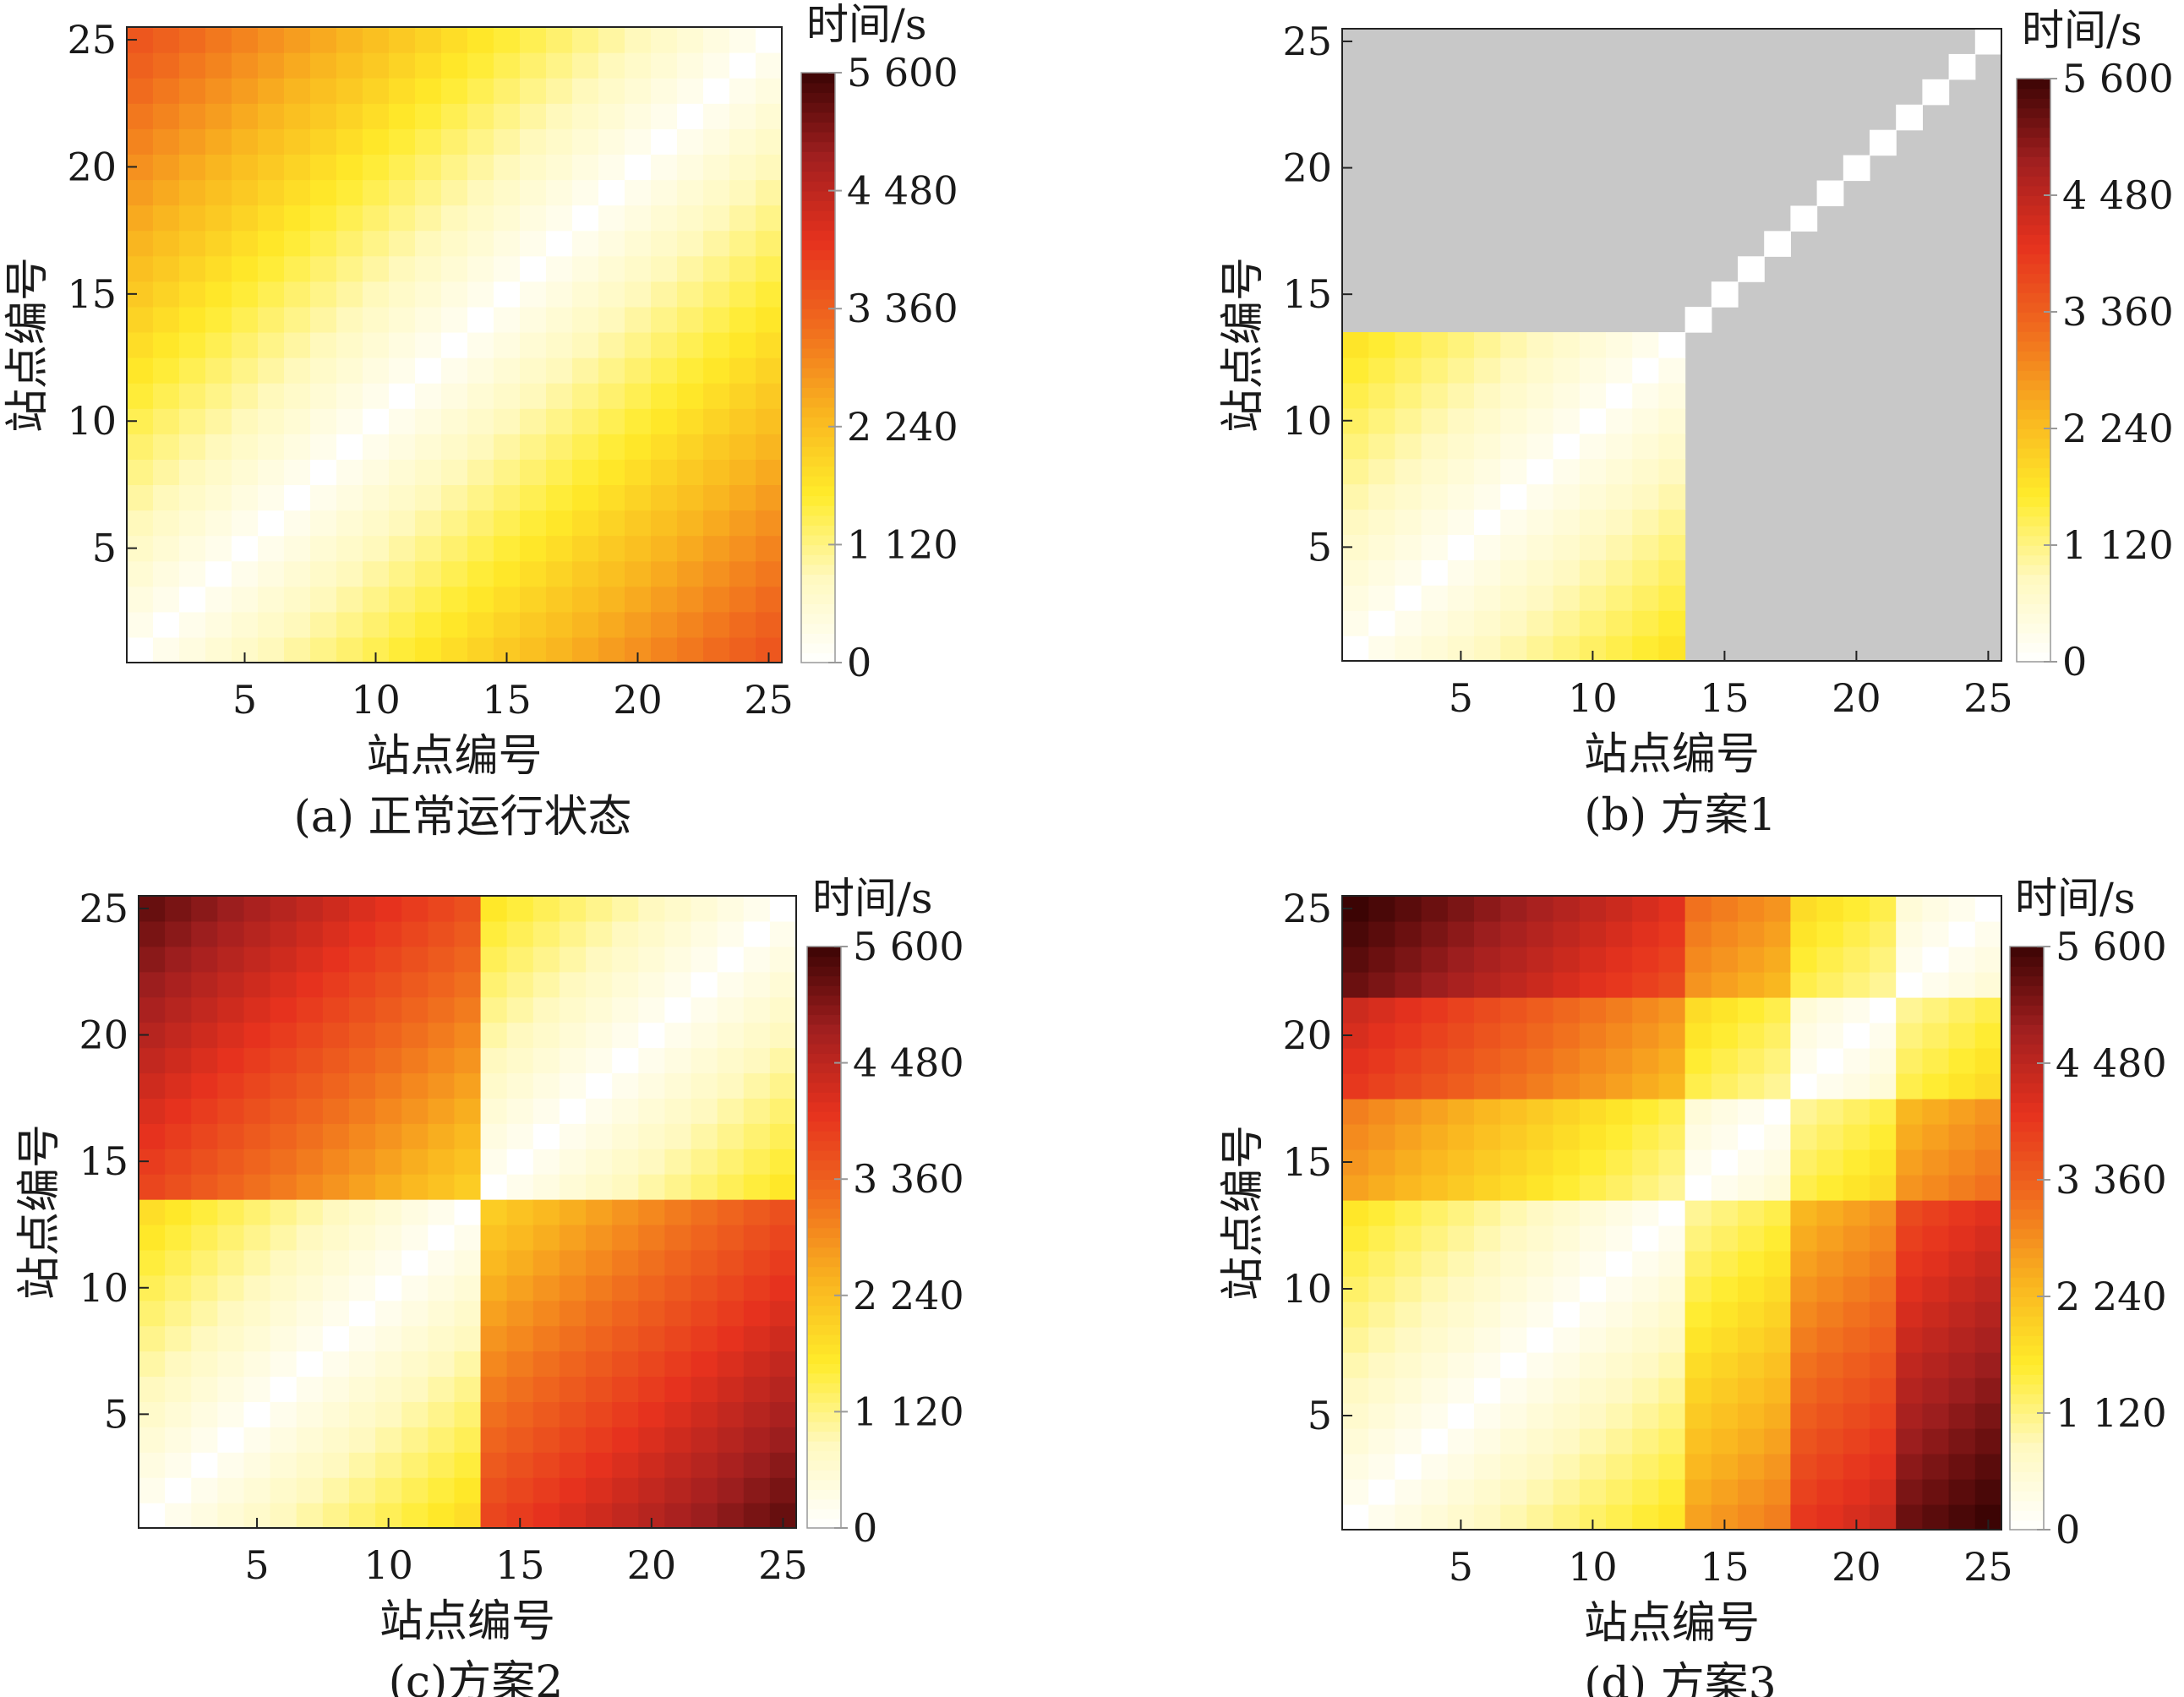 The height and width of the screenshot is (1697, 2184). I want to click on x-tick-label: 25, so click(1988, 1567).